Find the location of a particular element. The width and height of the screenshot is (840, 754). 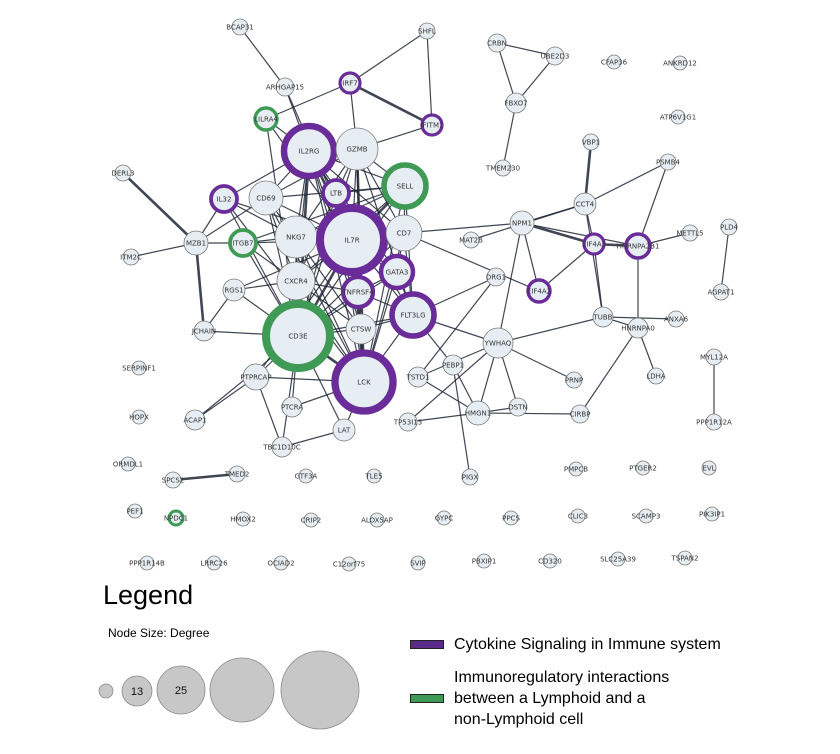

node-ankrd12: ANKRD12 is located at coordinates (680, 63).